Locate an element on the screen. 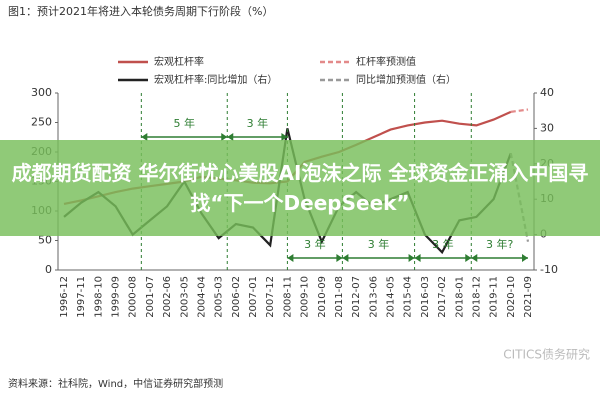 The image size is (600, 404). source: 资料来源：社科院，Wind，中信证券研究部预测 is located at coordinates (115, 383).